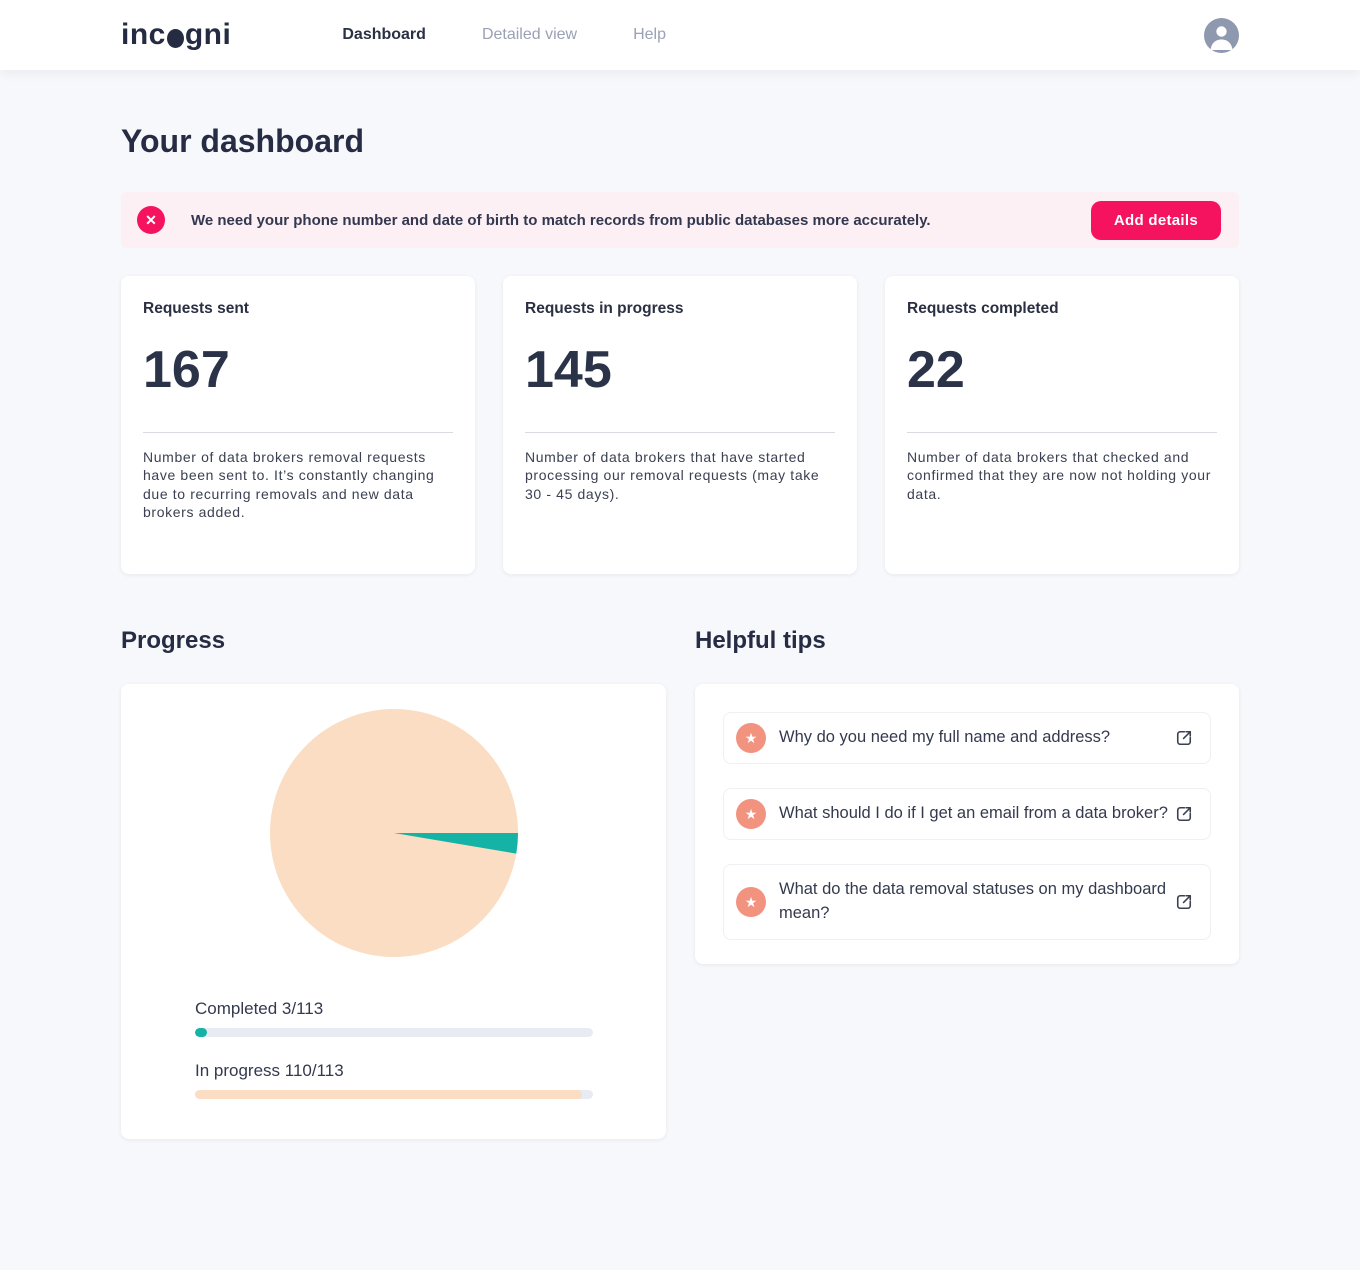 The width and height of the screenshot is (1360, 1270). Describe the element at coordinates (393, 1049) in the screenshot. I see `progress-bars: Completed 3/113 In progress 110/113` at that location.